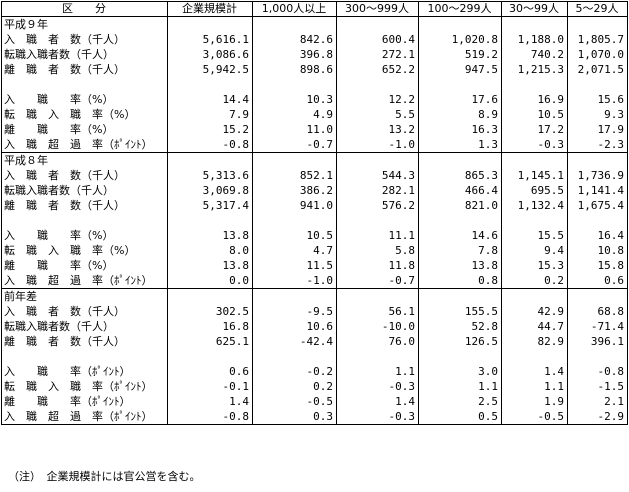  Describe the element at coordinates (597, 417) in the screenshot. I see `value-cell: -2.9` at that location.